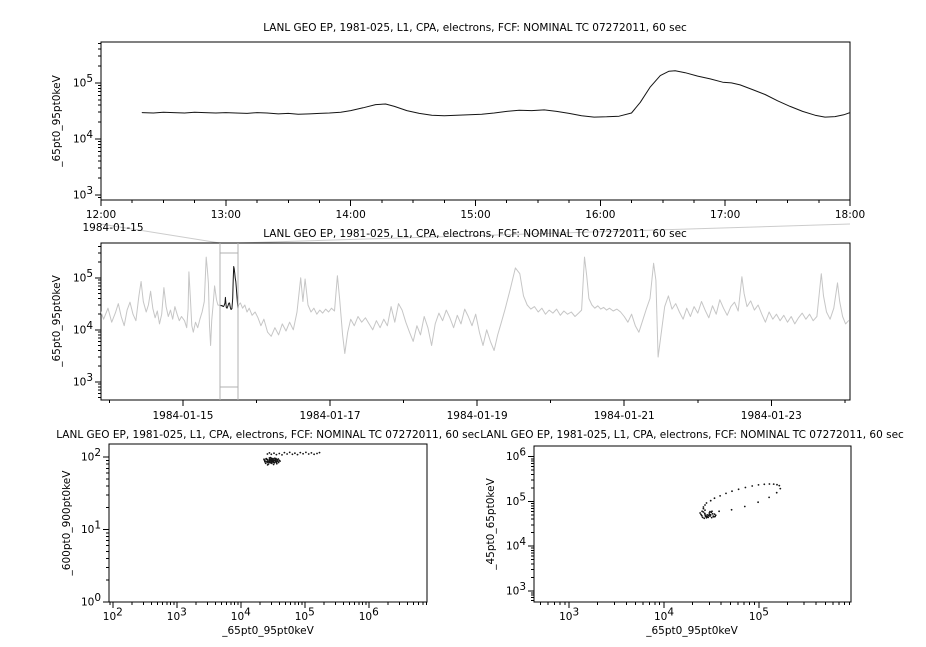 This screenshot has width=926, height=647. What do you see at coordinates (691, 631) in the screenshot?
I see `chart4-x-axis-label: _65pt0_95pt0keV` at bounding box center [691, 631].